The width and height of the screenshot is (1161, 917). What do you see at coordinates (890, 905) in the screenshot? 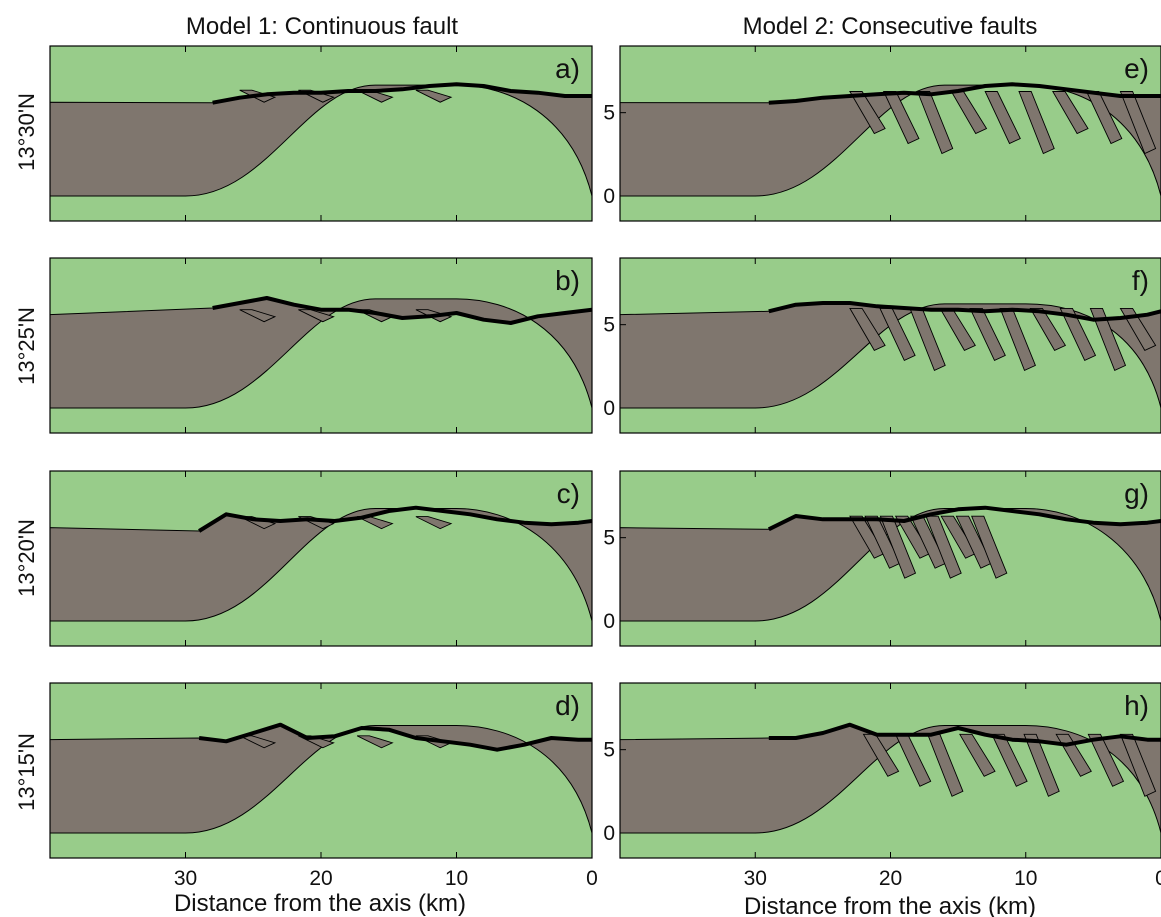
I see `x-axis-label-right: Distance from the axis (km)` at bounding box center [890, 905].